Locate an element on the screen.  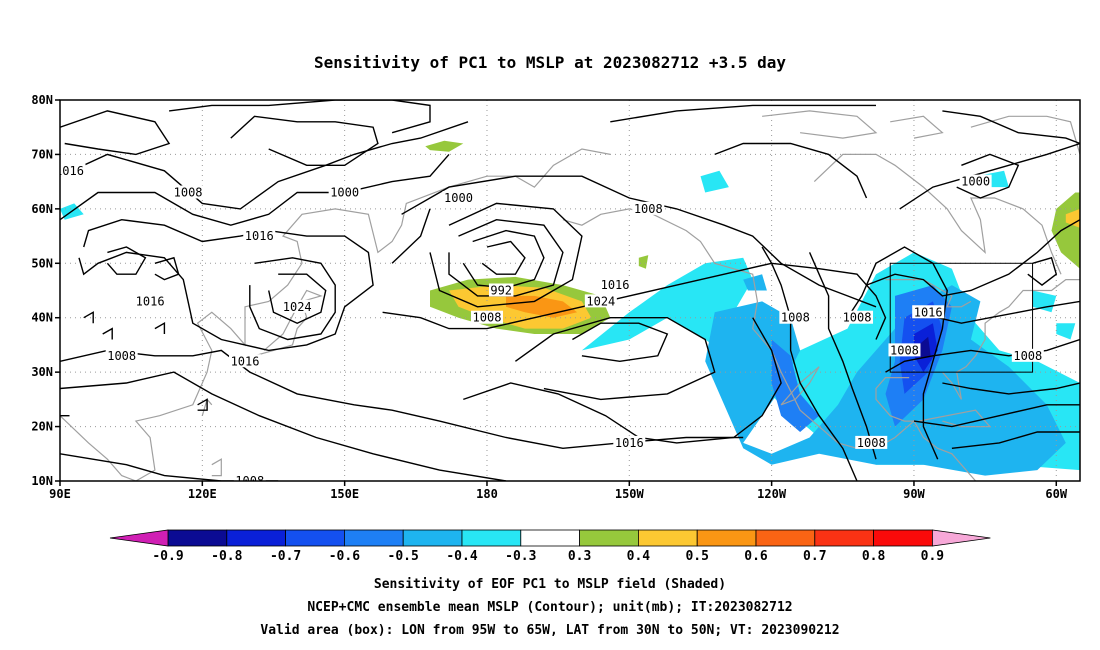
x-tick-label: 180 is located at coordinates (487, 494).